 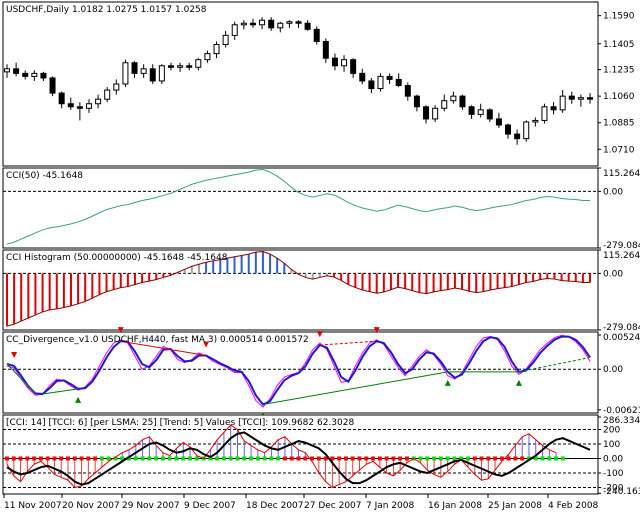 What do you see at coordinates (298, 206) in the screenshot?
I see `cci-line` at bounding box center [298, 206].